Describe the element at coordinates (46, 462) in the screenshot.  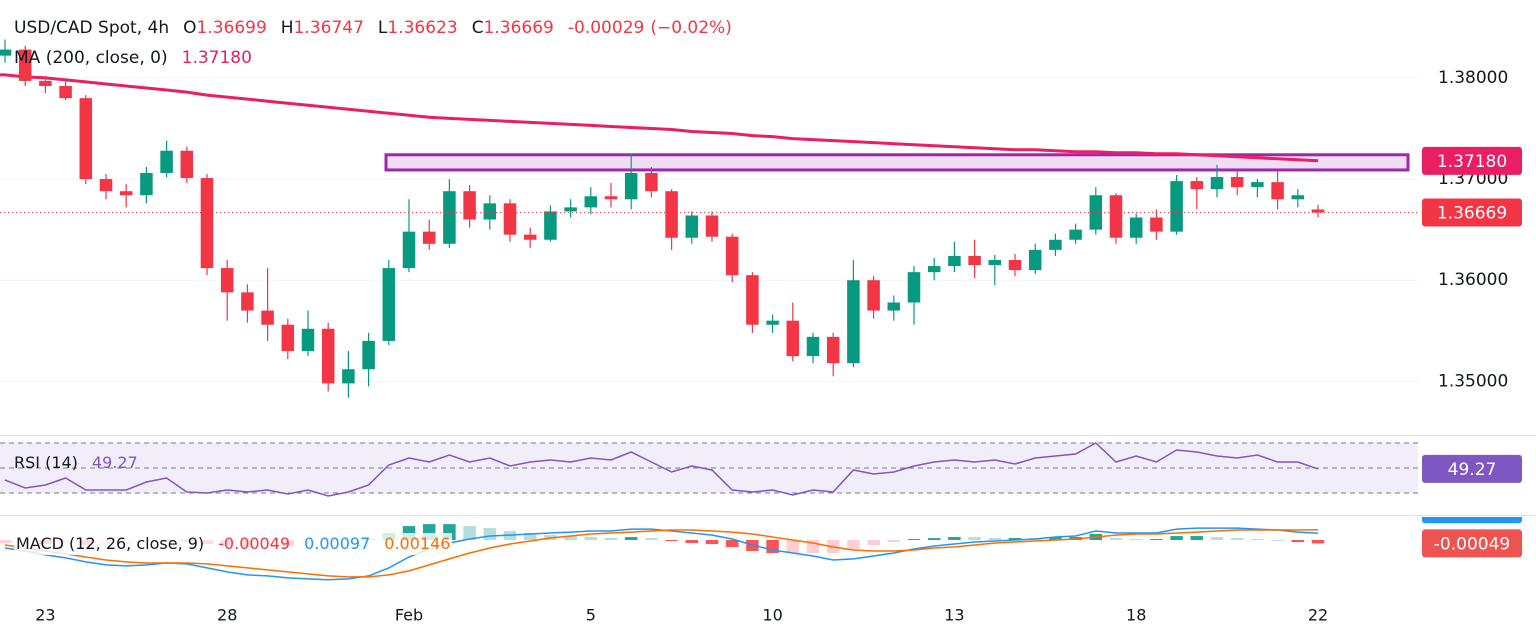
I see `rsi-name: RSI (14)` at that location.